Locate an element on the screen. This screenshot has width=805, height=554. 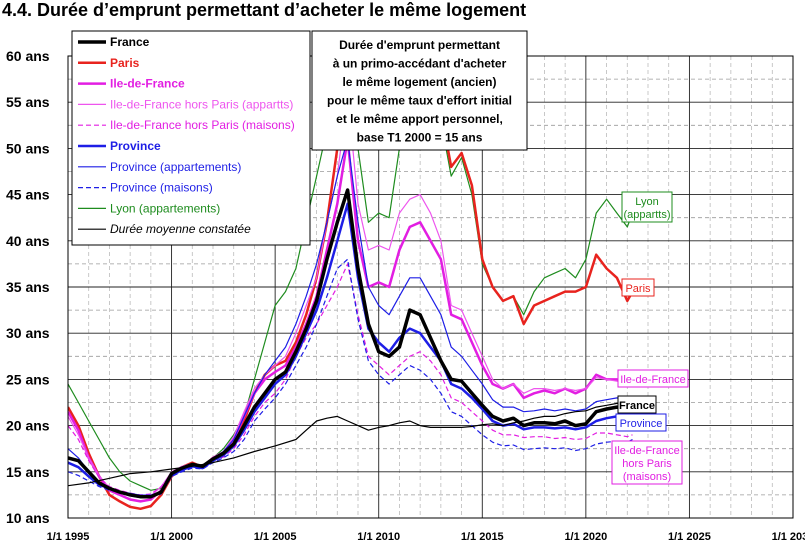
series-line-duree-moyenne-constatee is located at coordinates (350, 443).